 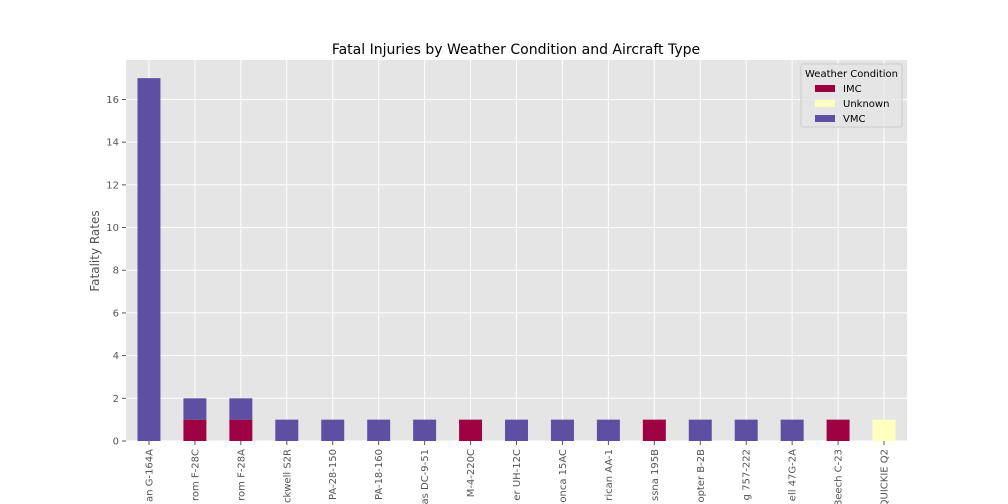 I want to click on y-tick-label: 2, so click(x=116, y=399).